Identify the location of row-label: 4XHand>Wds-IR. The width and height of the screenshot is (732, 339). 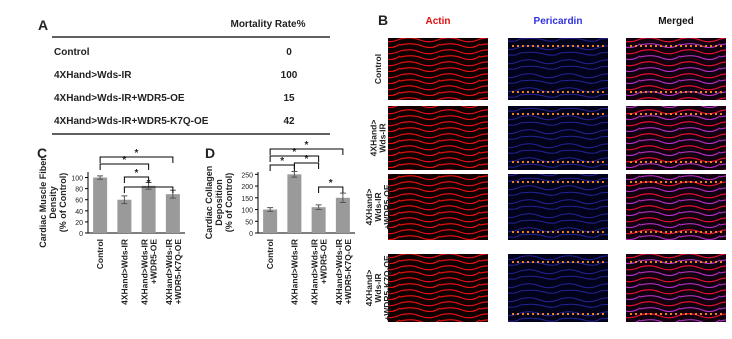
(378, 138).